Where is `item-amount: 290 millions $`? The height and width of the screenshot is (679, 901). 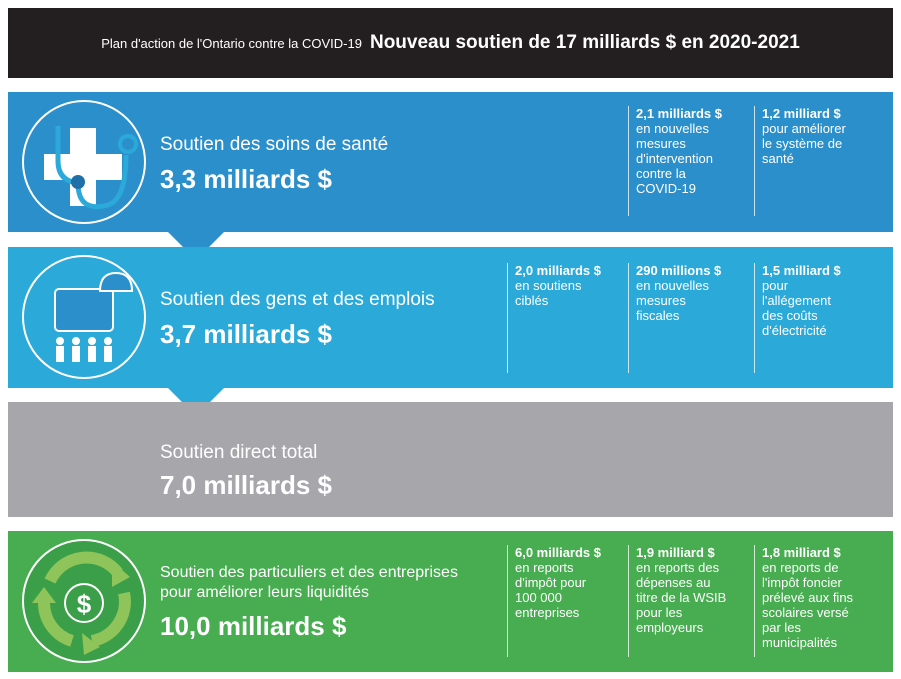
item-amount: 290 millions $ is located at coordinates (679, 270).